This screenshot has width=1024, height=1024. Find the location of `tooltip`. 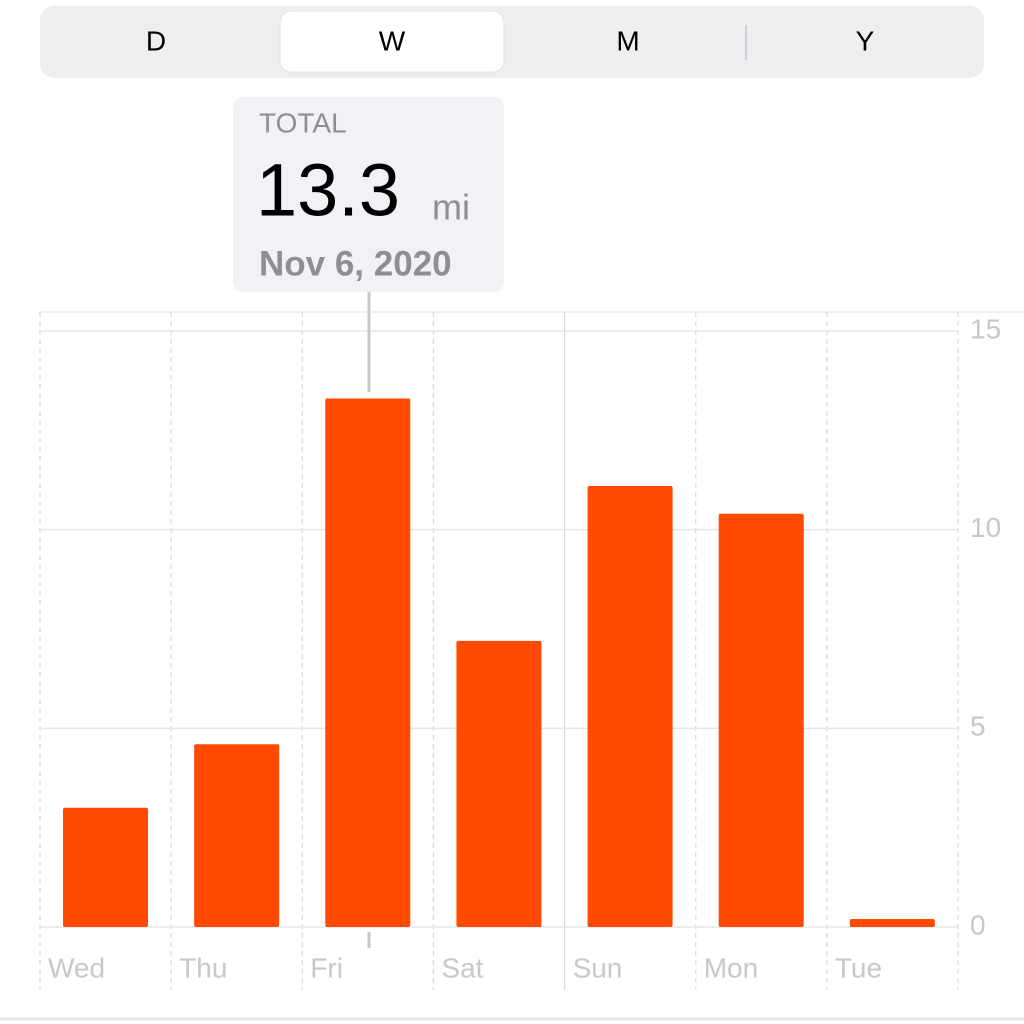

tooltip is located at coordinates (368, 194).